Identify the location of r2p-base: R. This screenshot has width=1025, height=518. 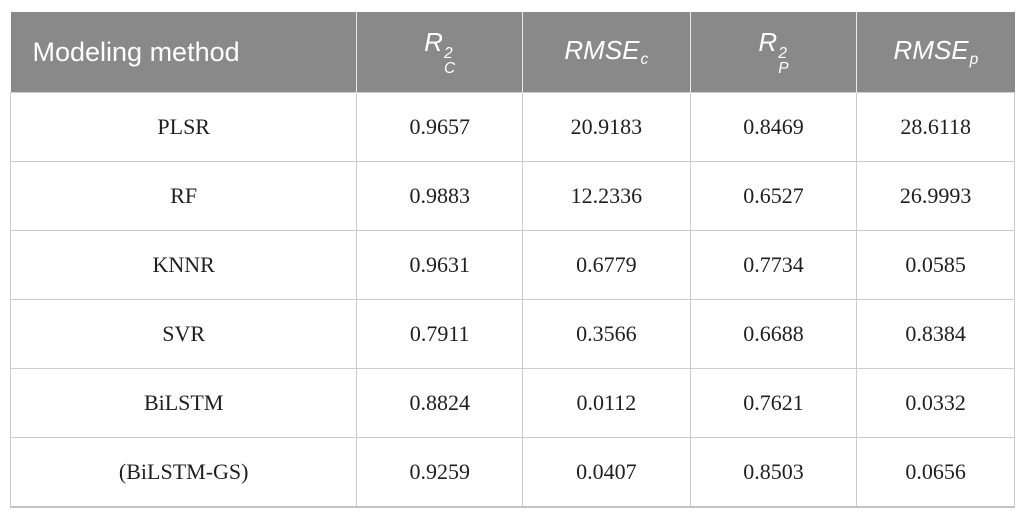
(768, 42).